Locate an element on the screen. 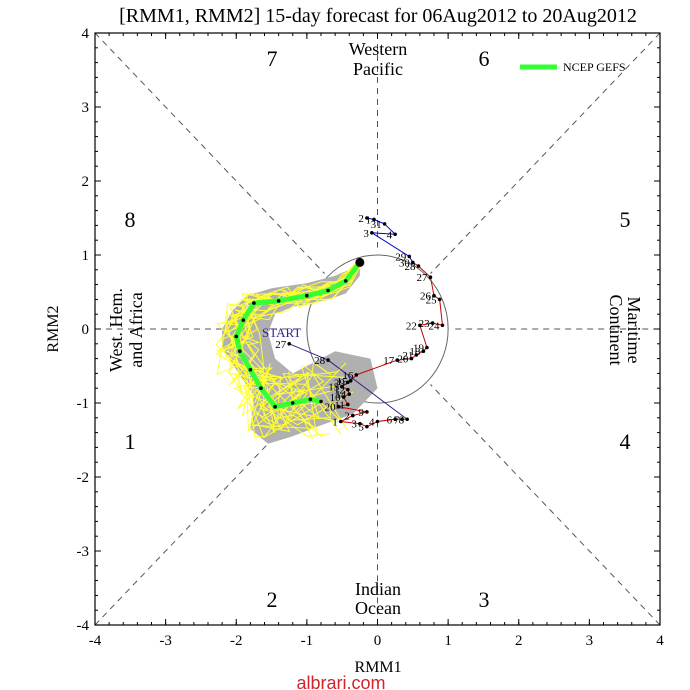 The height and width of the screenshot is (690, 690). day-label: 22 is located at coordinates (411, 326).